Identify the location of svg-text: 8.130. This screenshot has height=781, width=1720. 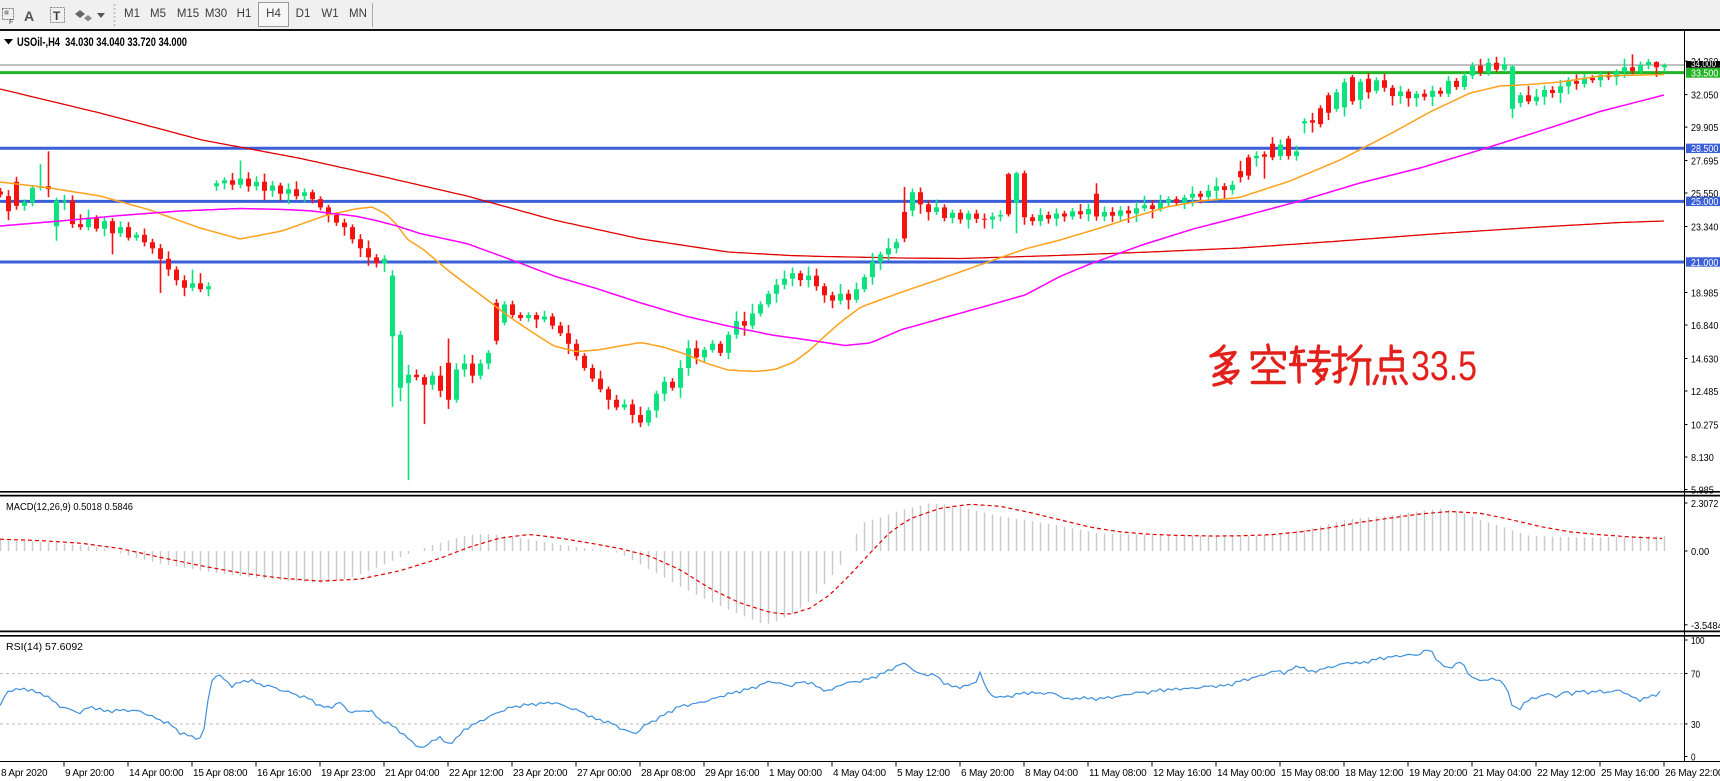
(1702, 458).